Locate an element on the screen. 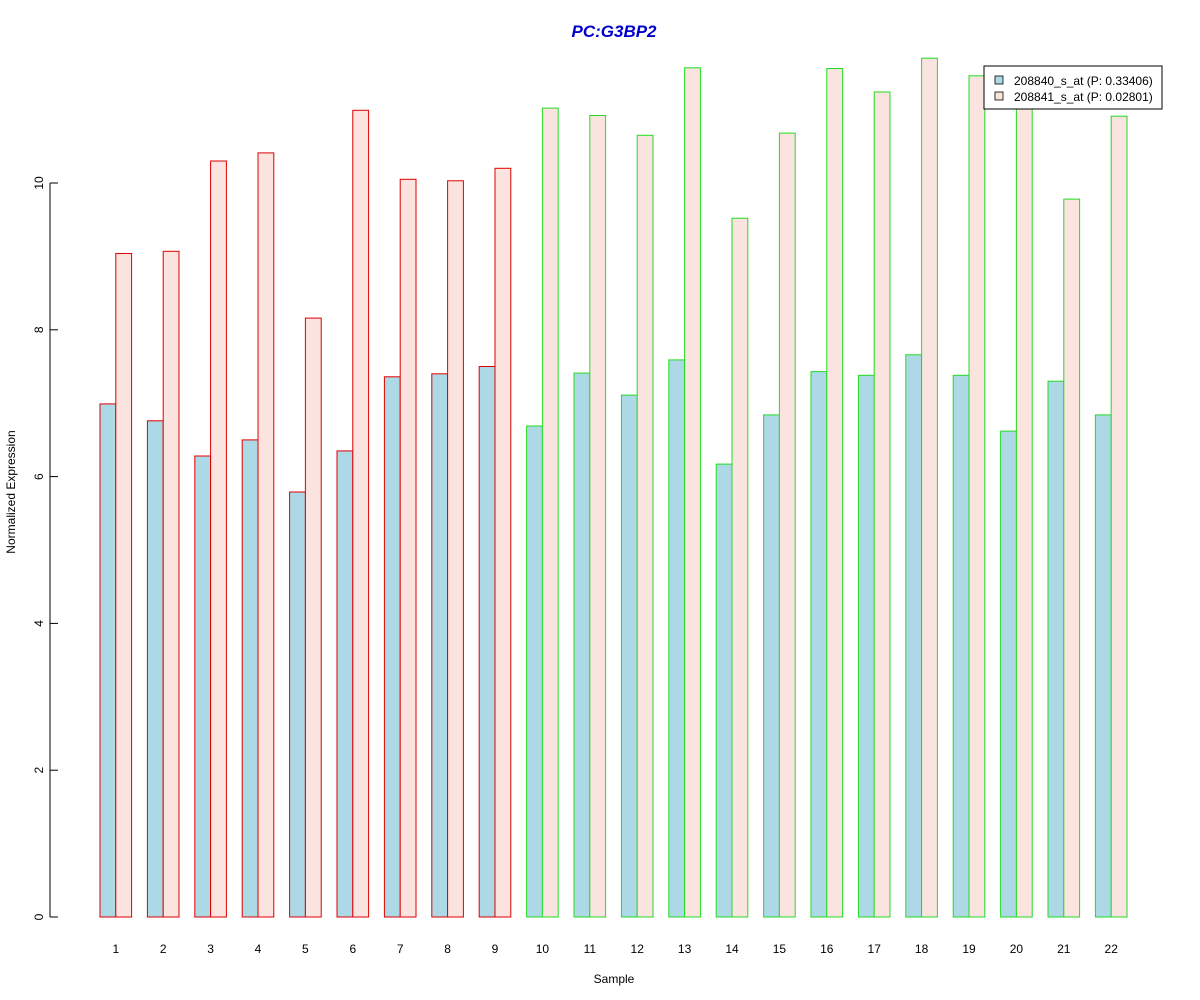 Image resolution: width=1200 pixels, height=1000 pixels. x-tick-label: 16 is located at coordinates (827, 949).